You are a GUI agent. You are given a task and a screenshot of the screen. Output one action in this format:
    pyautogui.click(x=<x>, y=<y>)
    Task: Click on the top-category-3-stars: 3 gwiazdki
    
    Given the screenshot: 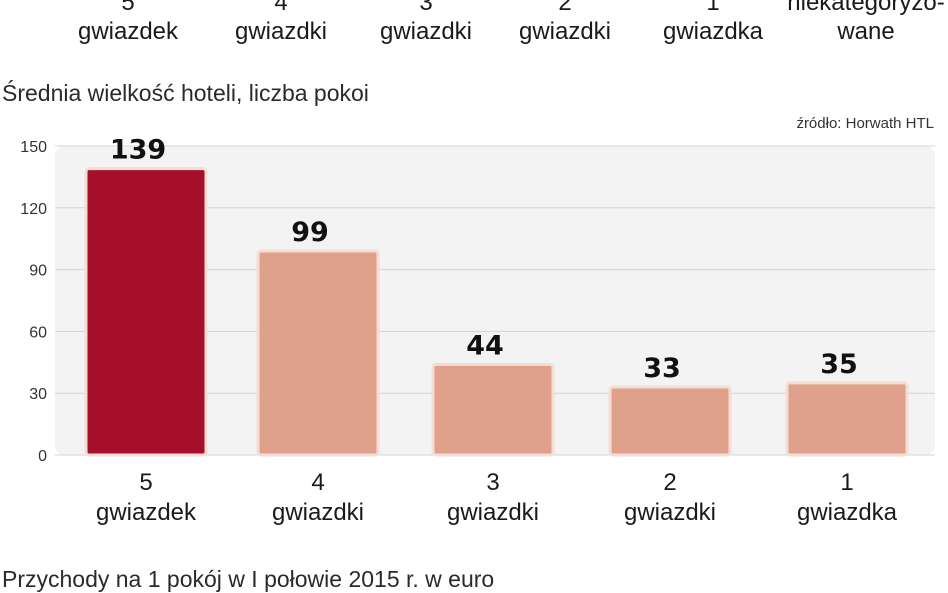 What is the action you would take?
    pyautogui.click(x=426, y=22)
    